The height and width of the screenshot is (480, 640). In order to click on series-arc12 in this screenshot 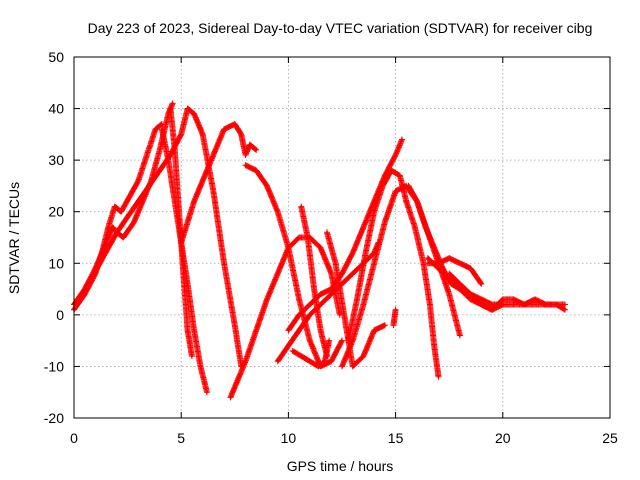, I will do `click(311, 353)`.